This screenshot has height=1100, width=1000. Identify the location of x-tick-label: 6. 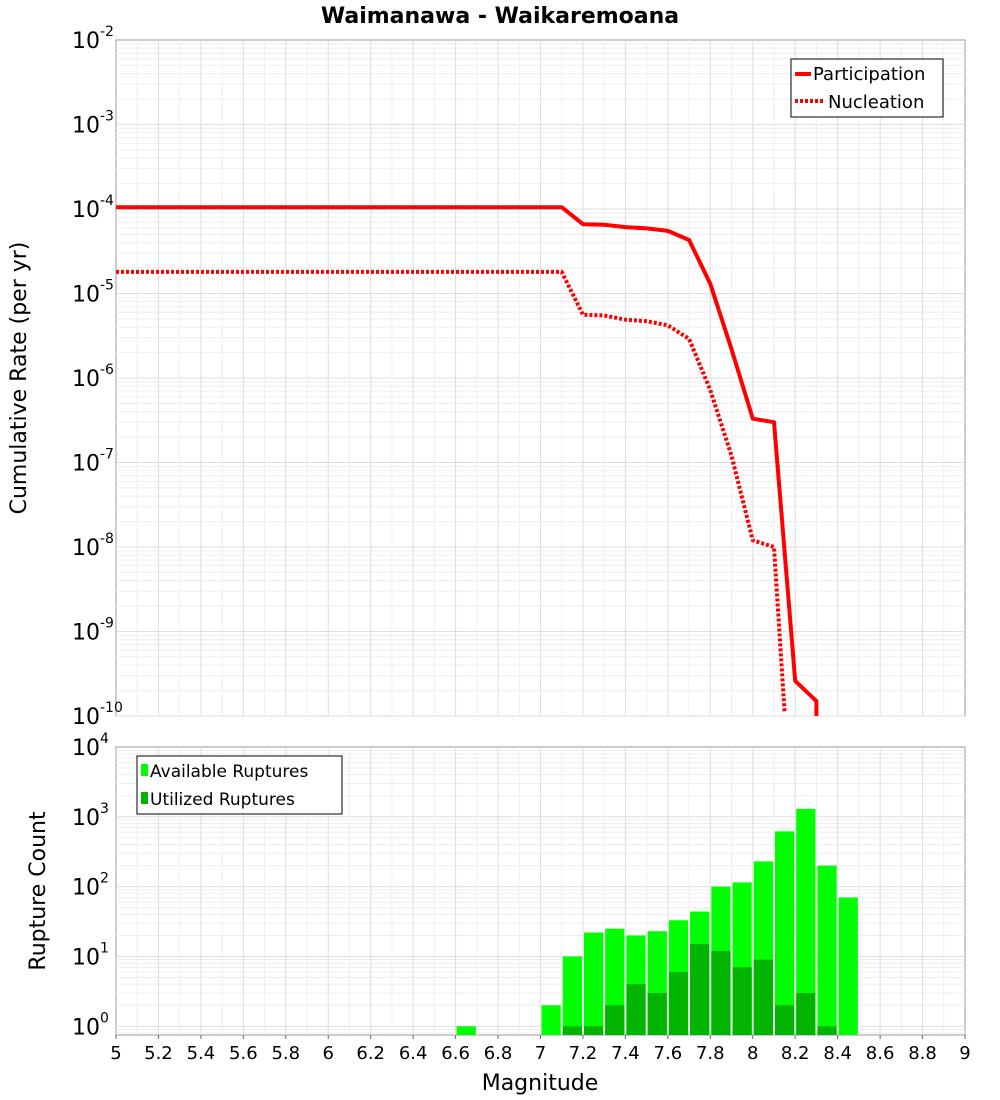
(328, 1053).